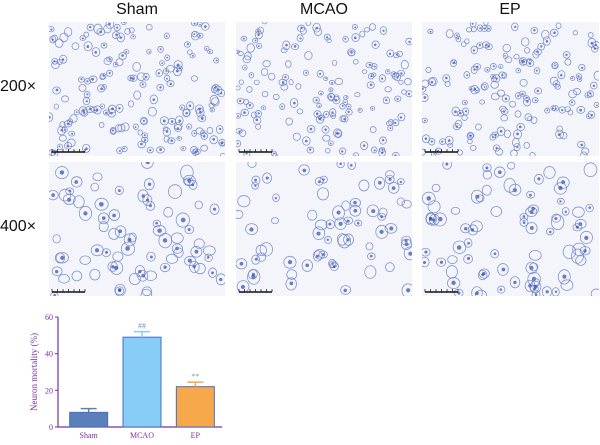  Describe the element at coordinates (195, 376) in the screenshot. I see `significance-ep: **` at that location.